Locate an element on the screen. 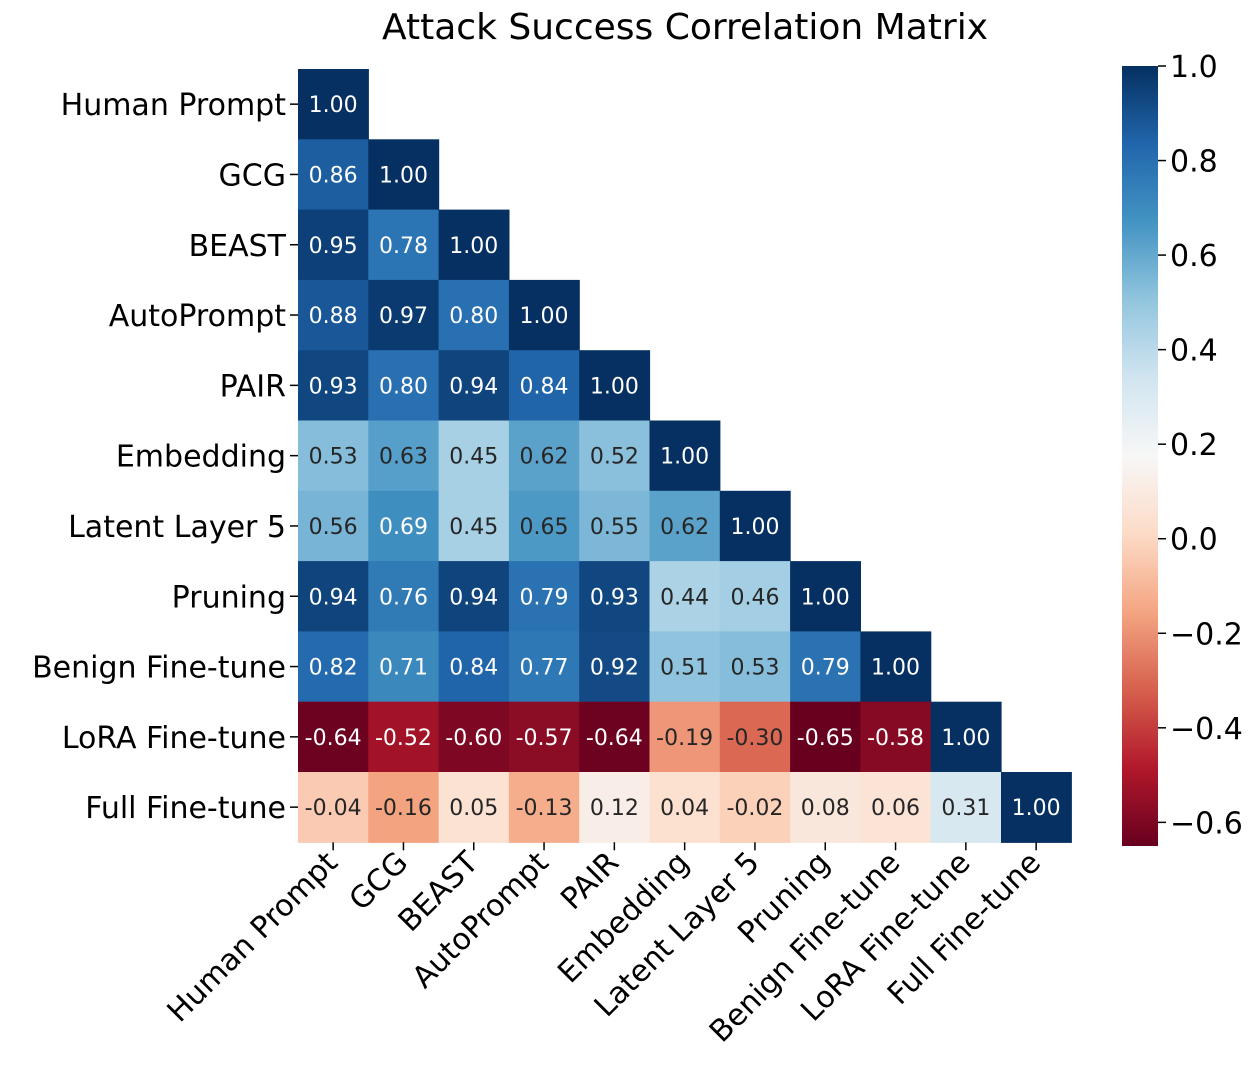  x-tick-label: Human Prompt is located at coordinates (253, 937).